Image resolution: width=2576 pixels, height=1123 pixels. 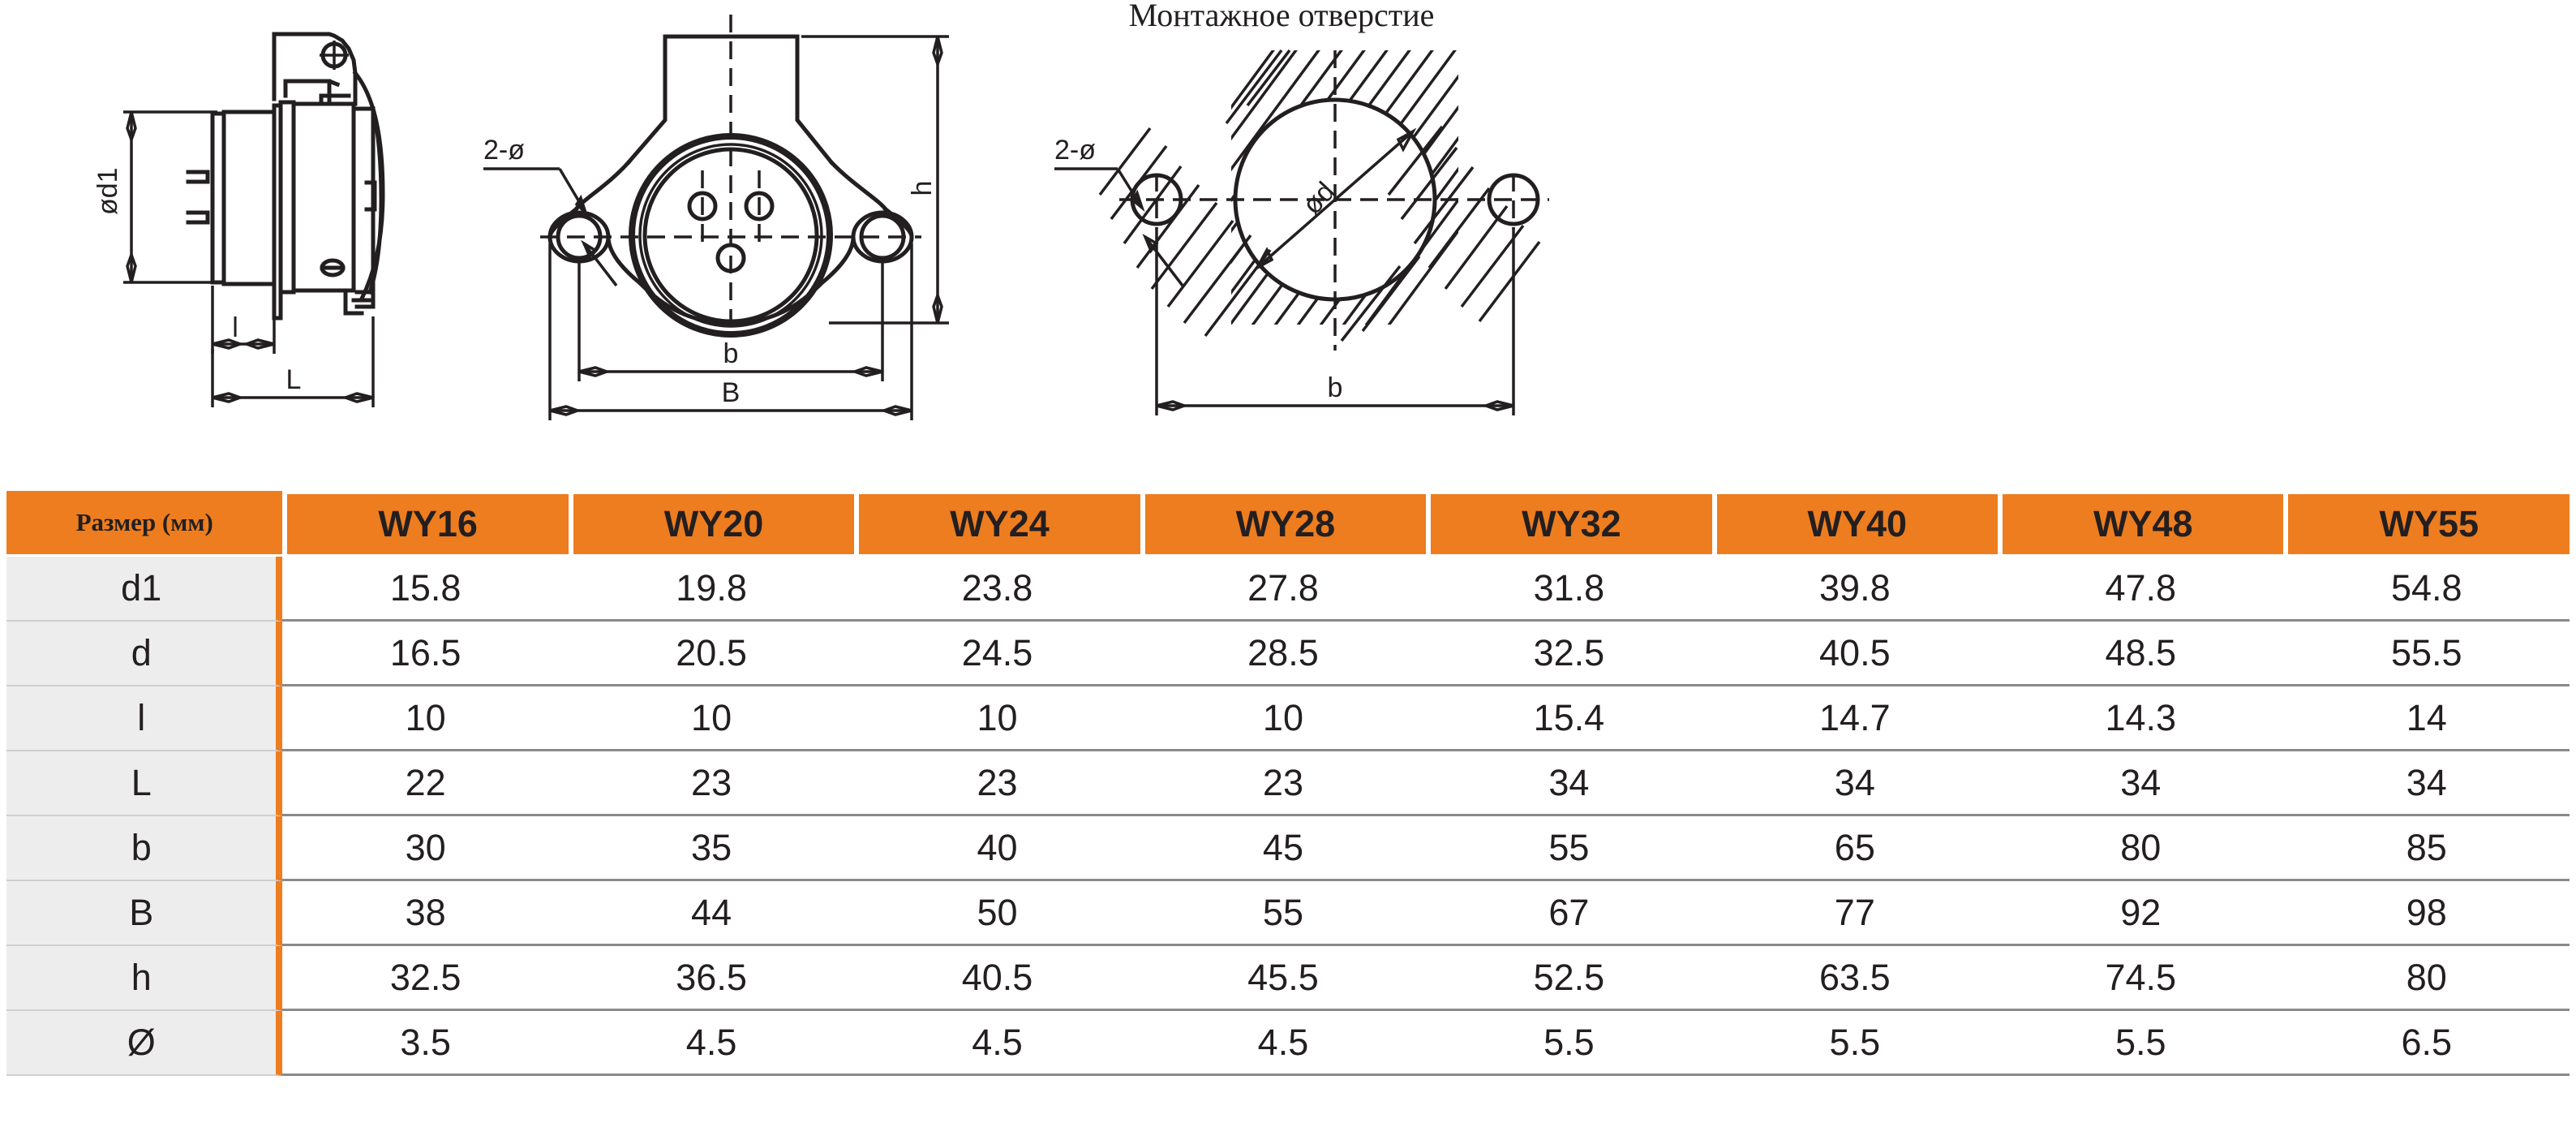 I want to click on cell-B-wy40: 77, so click(x=1855, y=914).